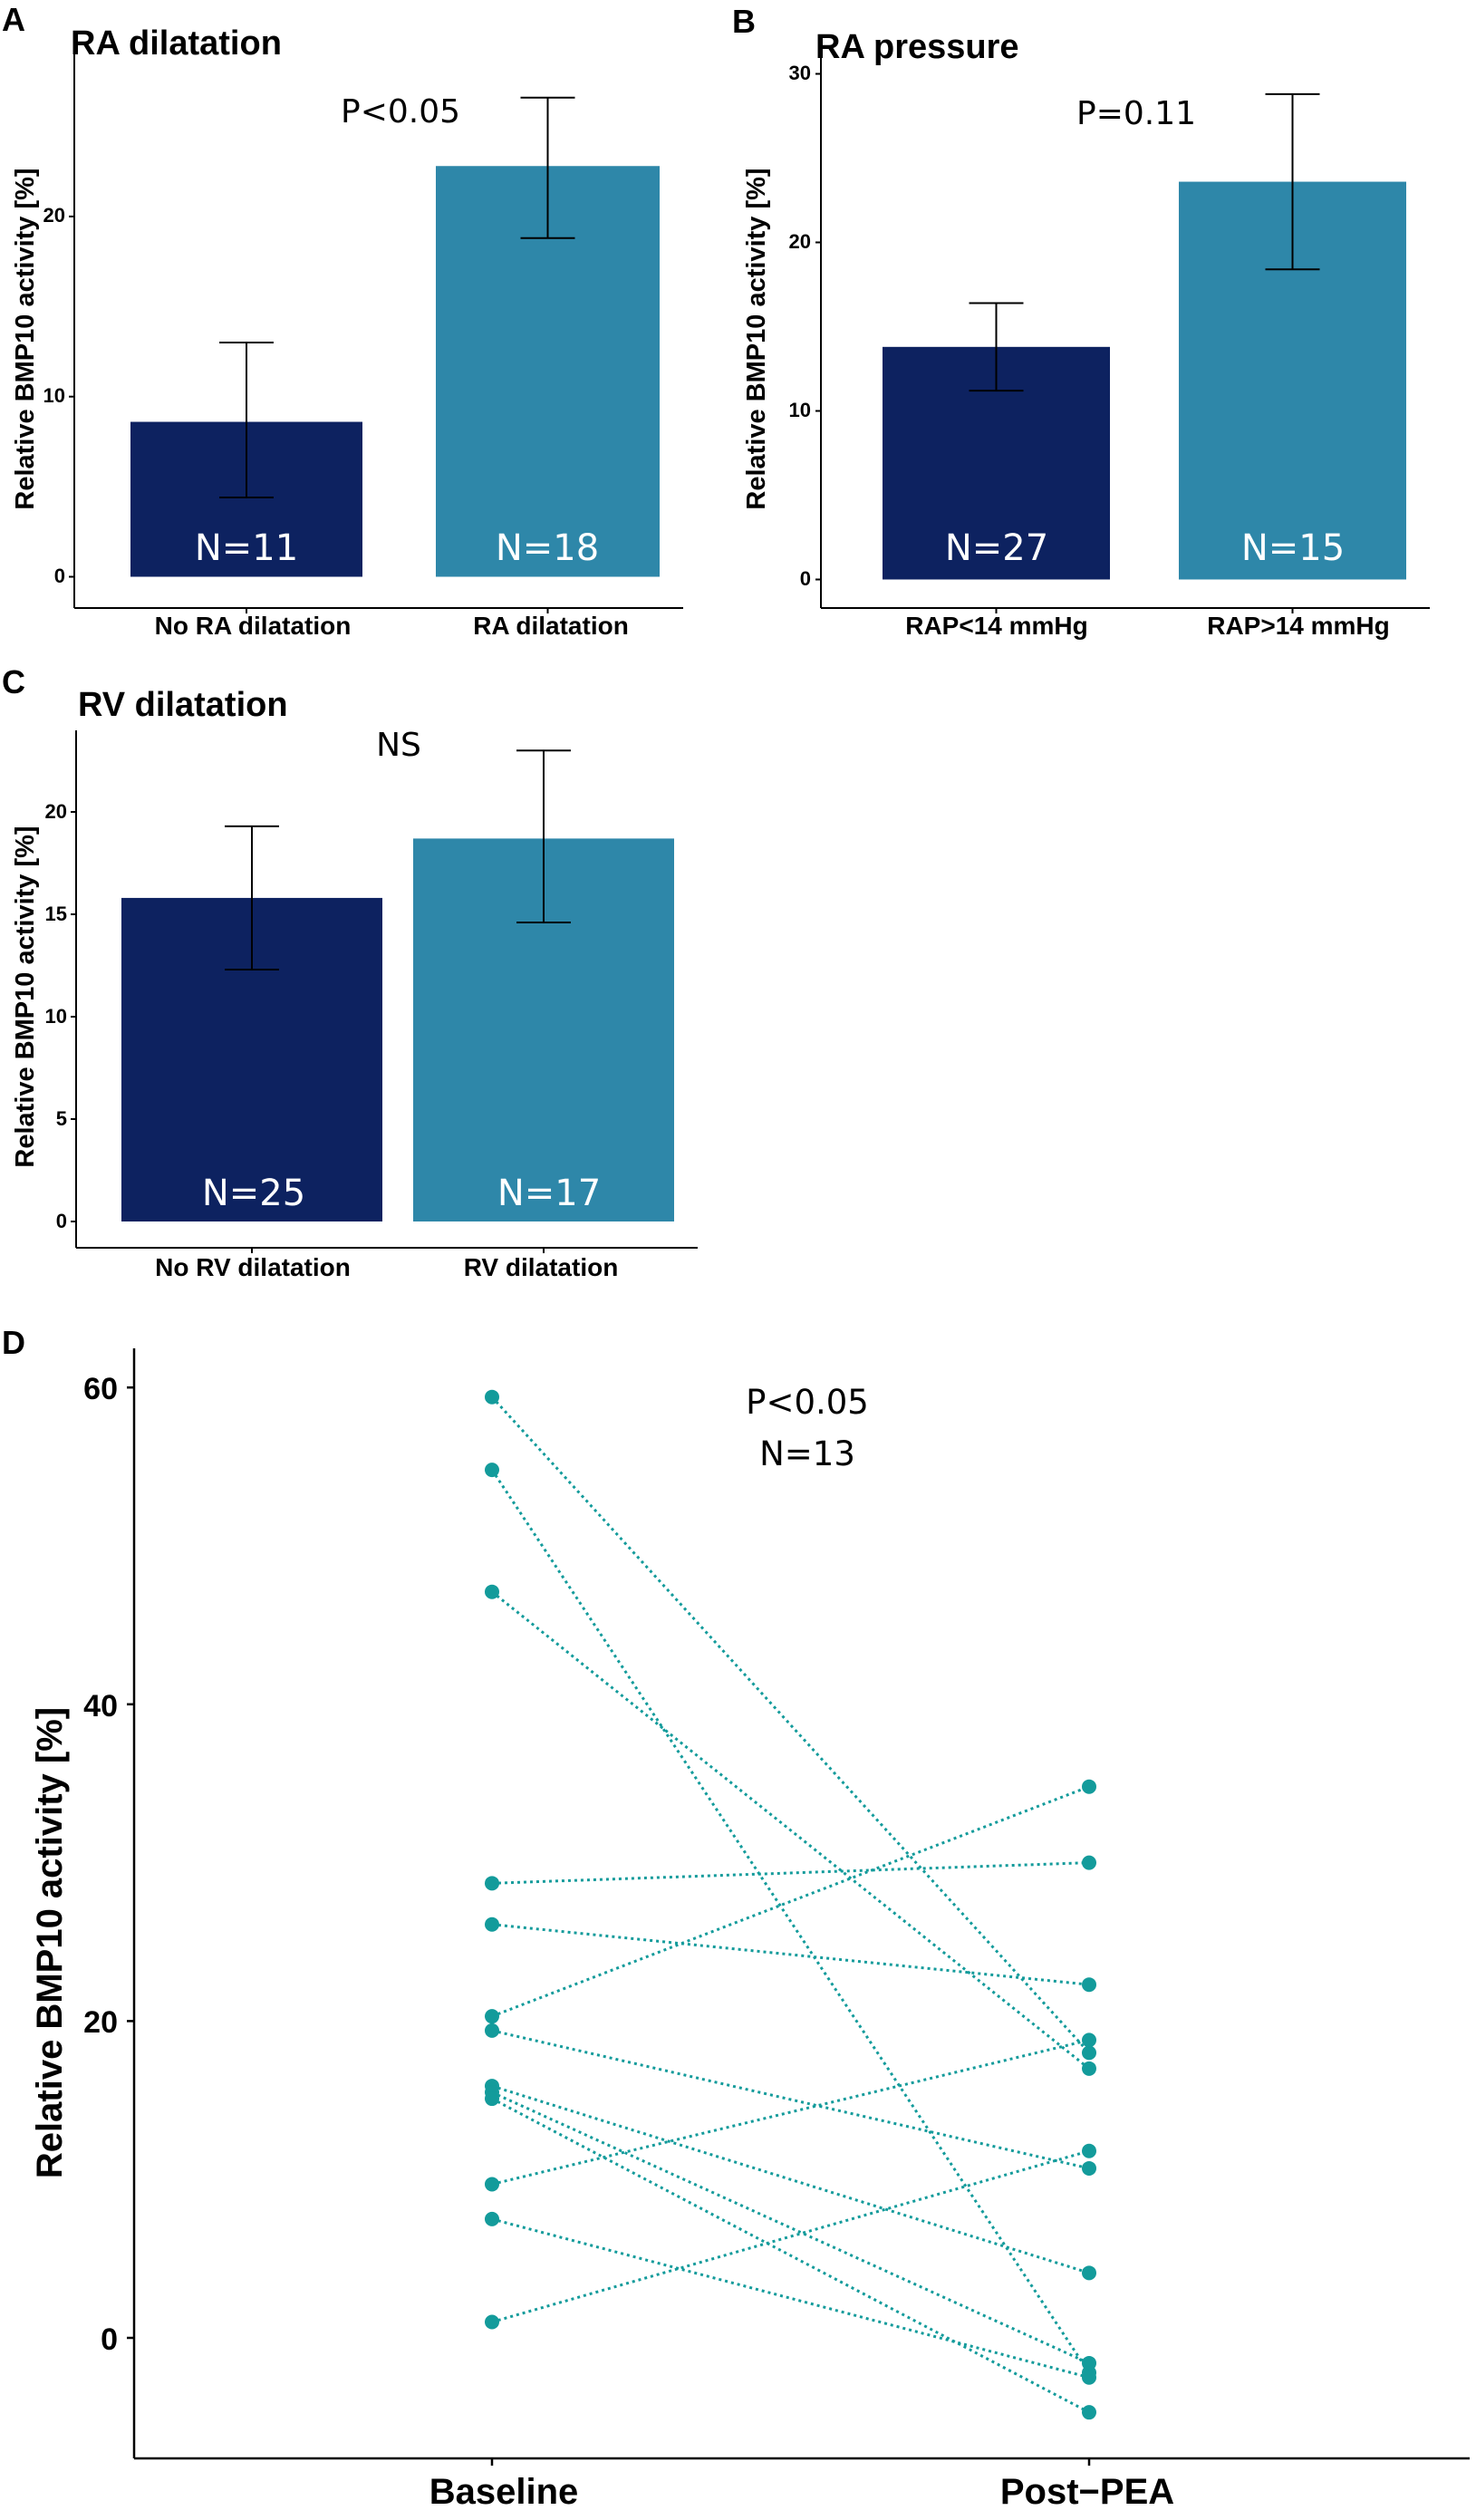 This screenshot has height=2520, width=1476. I want to click on panel-a-x-tick-label: No RA dilatation, so click(254, 626).